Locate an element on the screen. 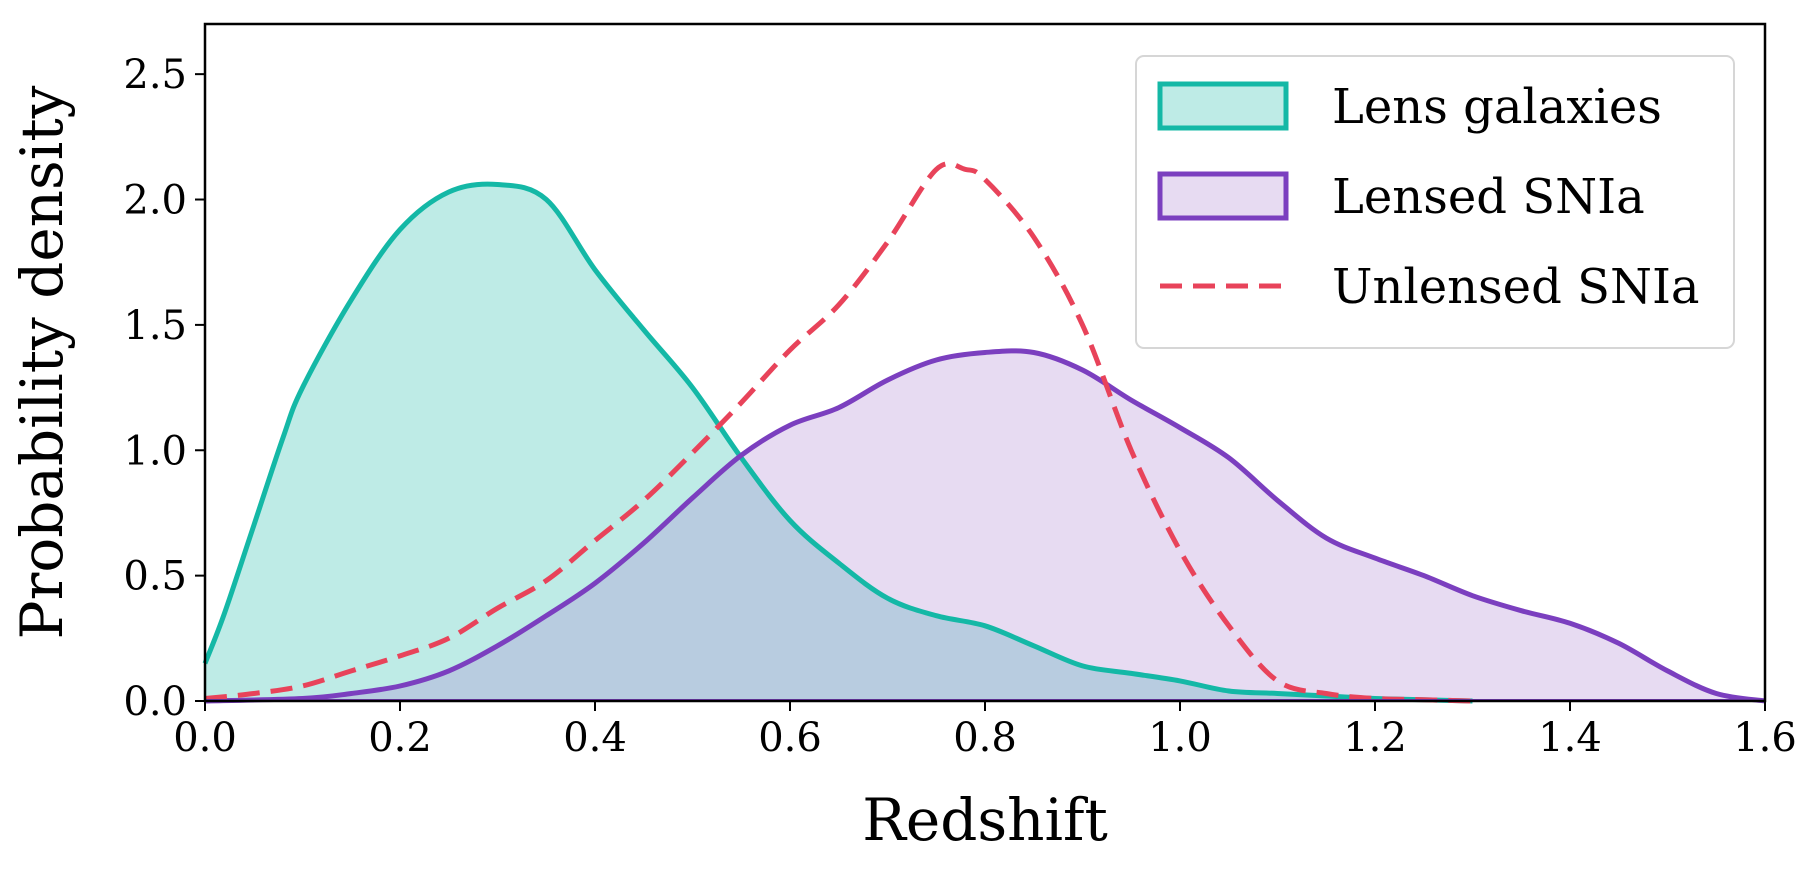 The image size is (1813, 878). x-tick-label: 1.6 is located at coordinates (1765, 738).